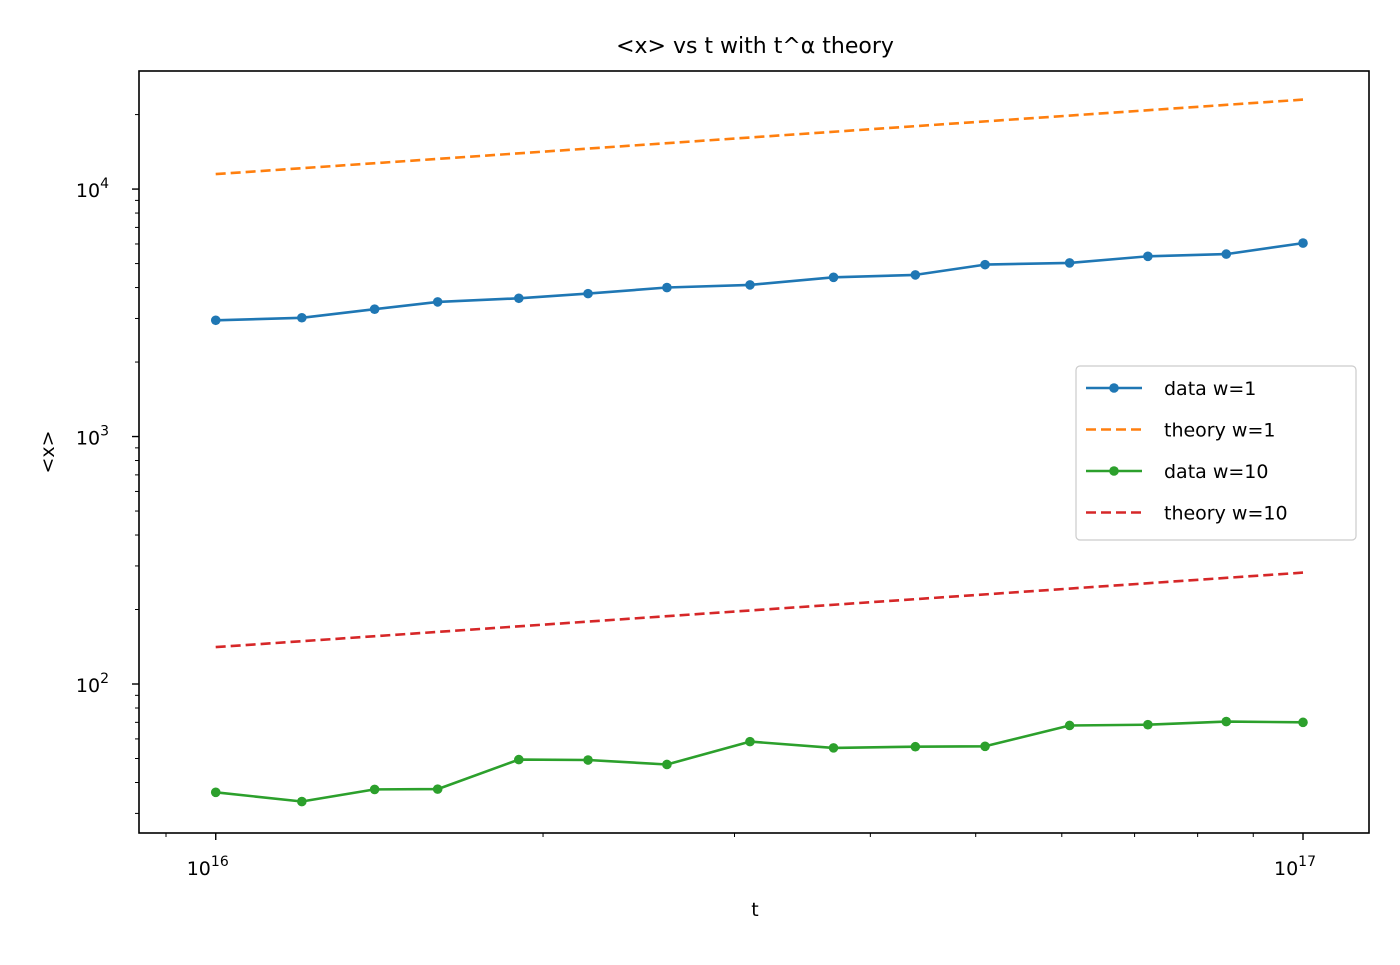 This screenshot has width=1400, height=965. What do you see at coordinates (48, 451) in the screenshot?
I see `y-axis-label: <x>` at bounding box center [48, 451].